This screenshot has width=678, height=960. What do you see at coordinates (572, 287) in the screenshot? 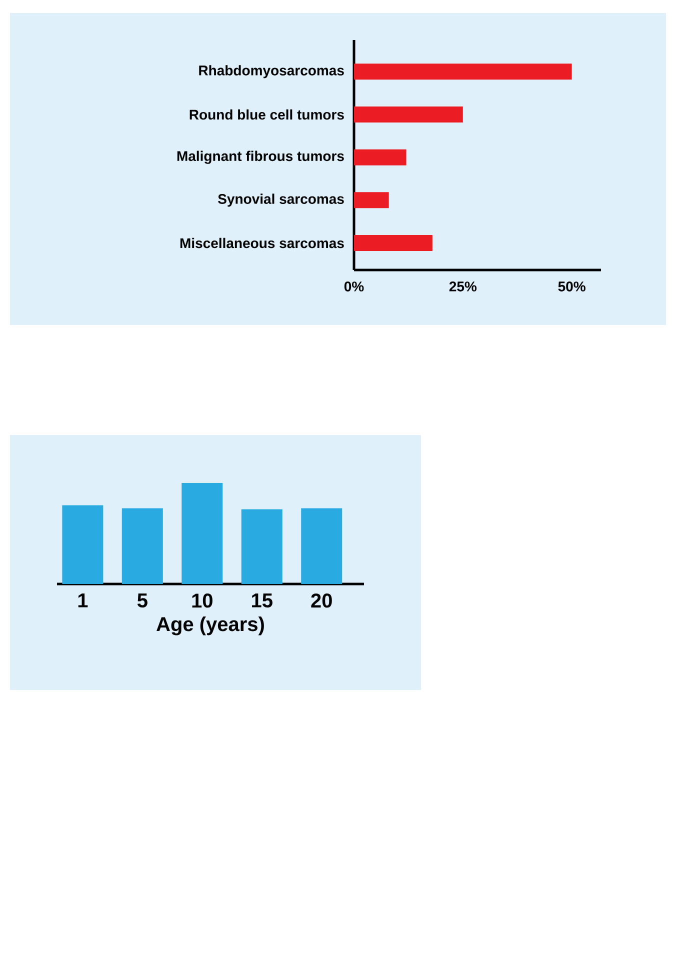
I see `x-tick-label: 50%` at bounding box center [572, 287].